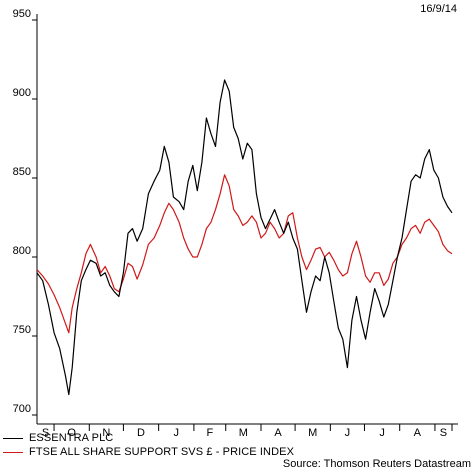 Image resolution: width=475 pixels, height=475 pixels. What do you see at coordinates (22, 409) in the screenshot?
I see `y-tick-label: 700` at bounding box center [22, 409].